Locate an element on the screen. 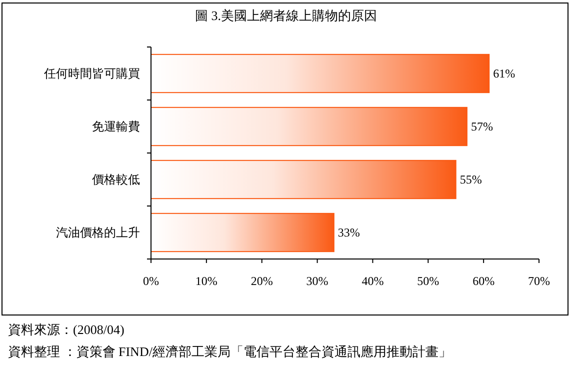 The image size is (572, 371). data-label: 57% is located at coordinates (481, 127).